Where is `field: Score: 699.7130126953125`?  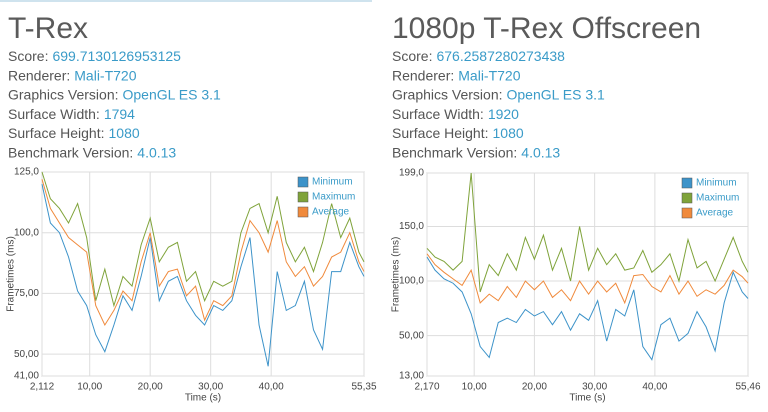 field: Score: 699.7130126953125 is located at coordinates (94, 56).